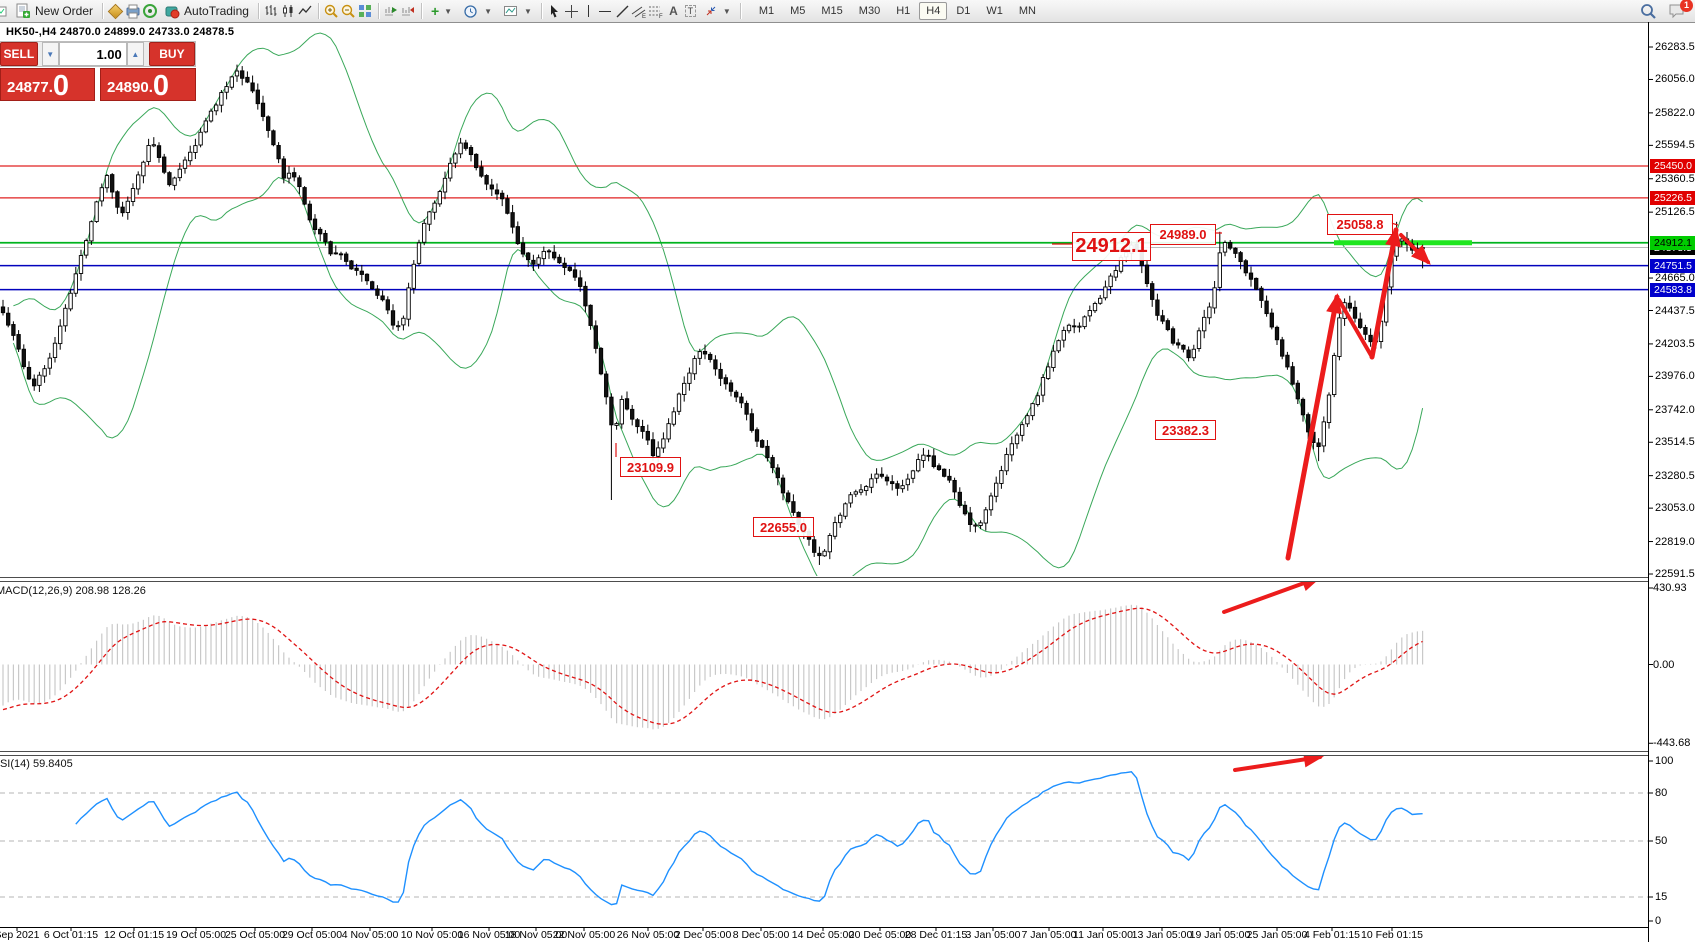 The height and width of the screenshot is (942, 1695). I want to click on clock-icon, so click(470, 11).